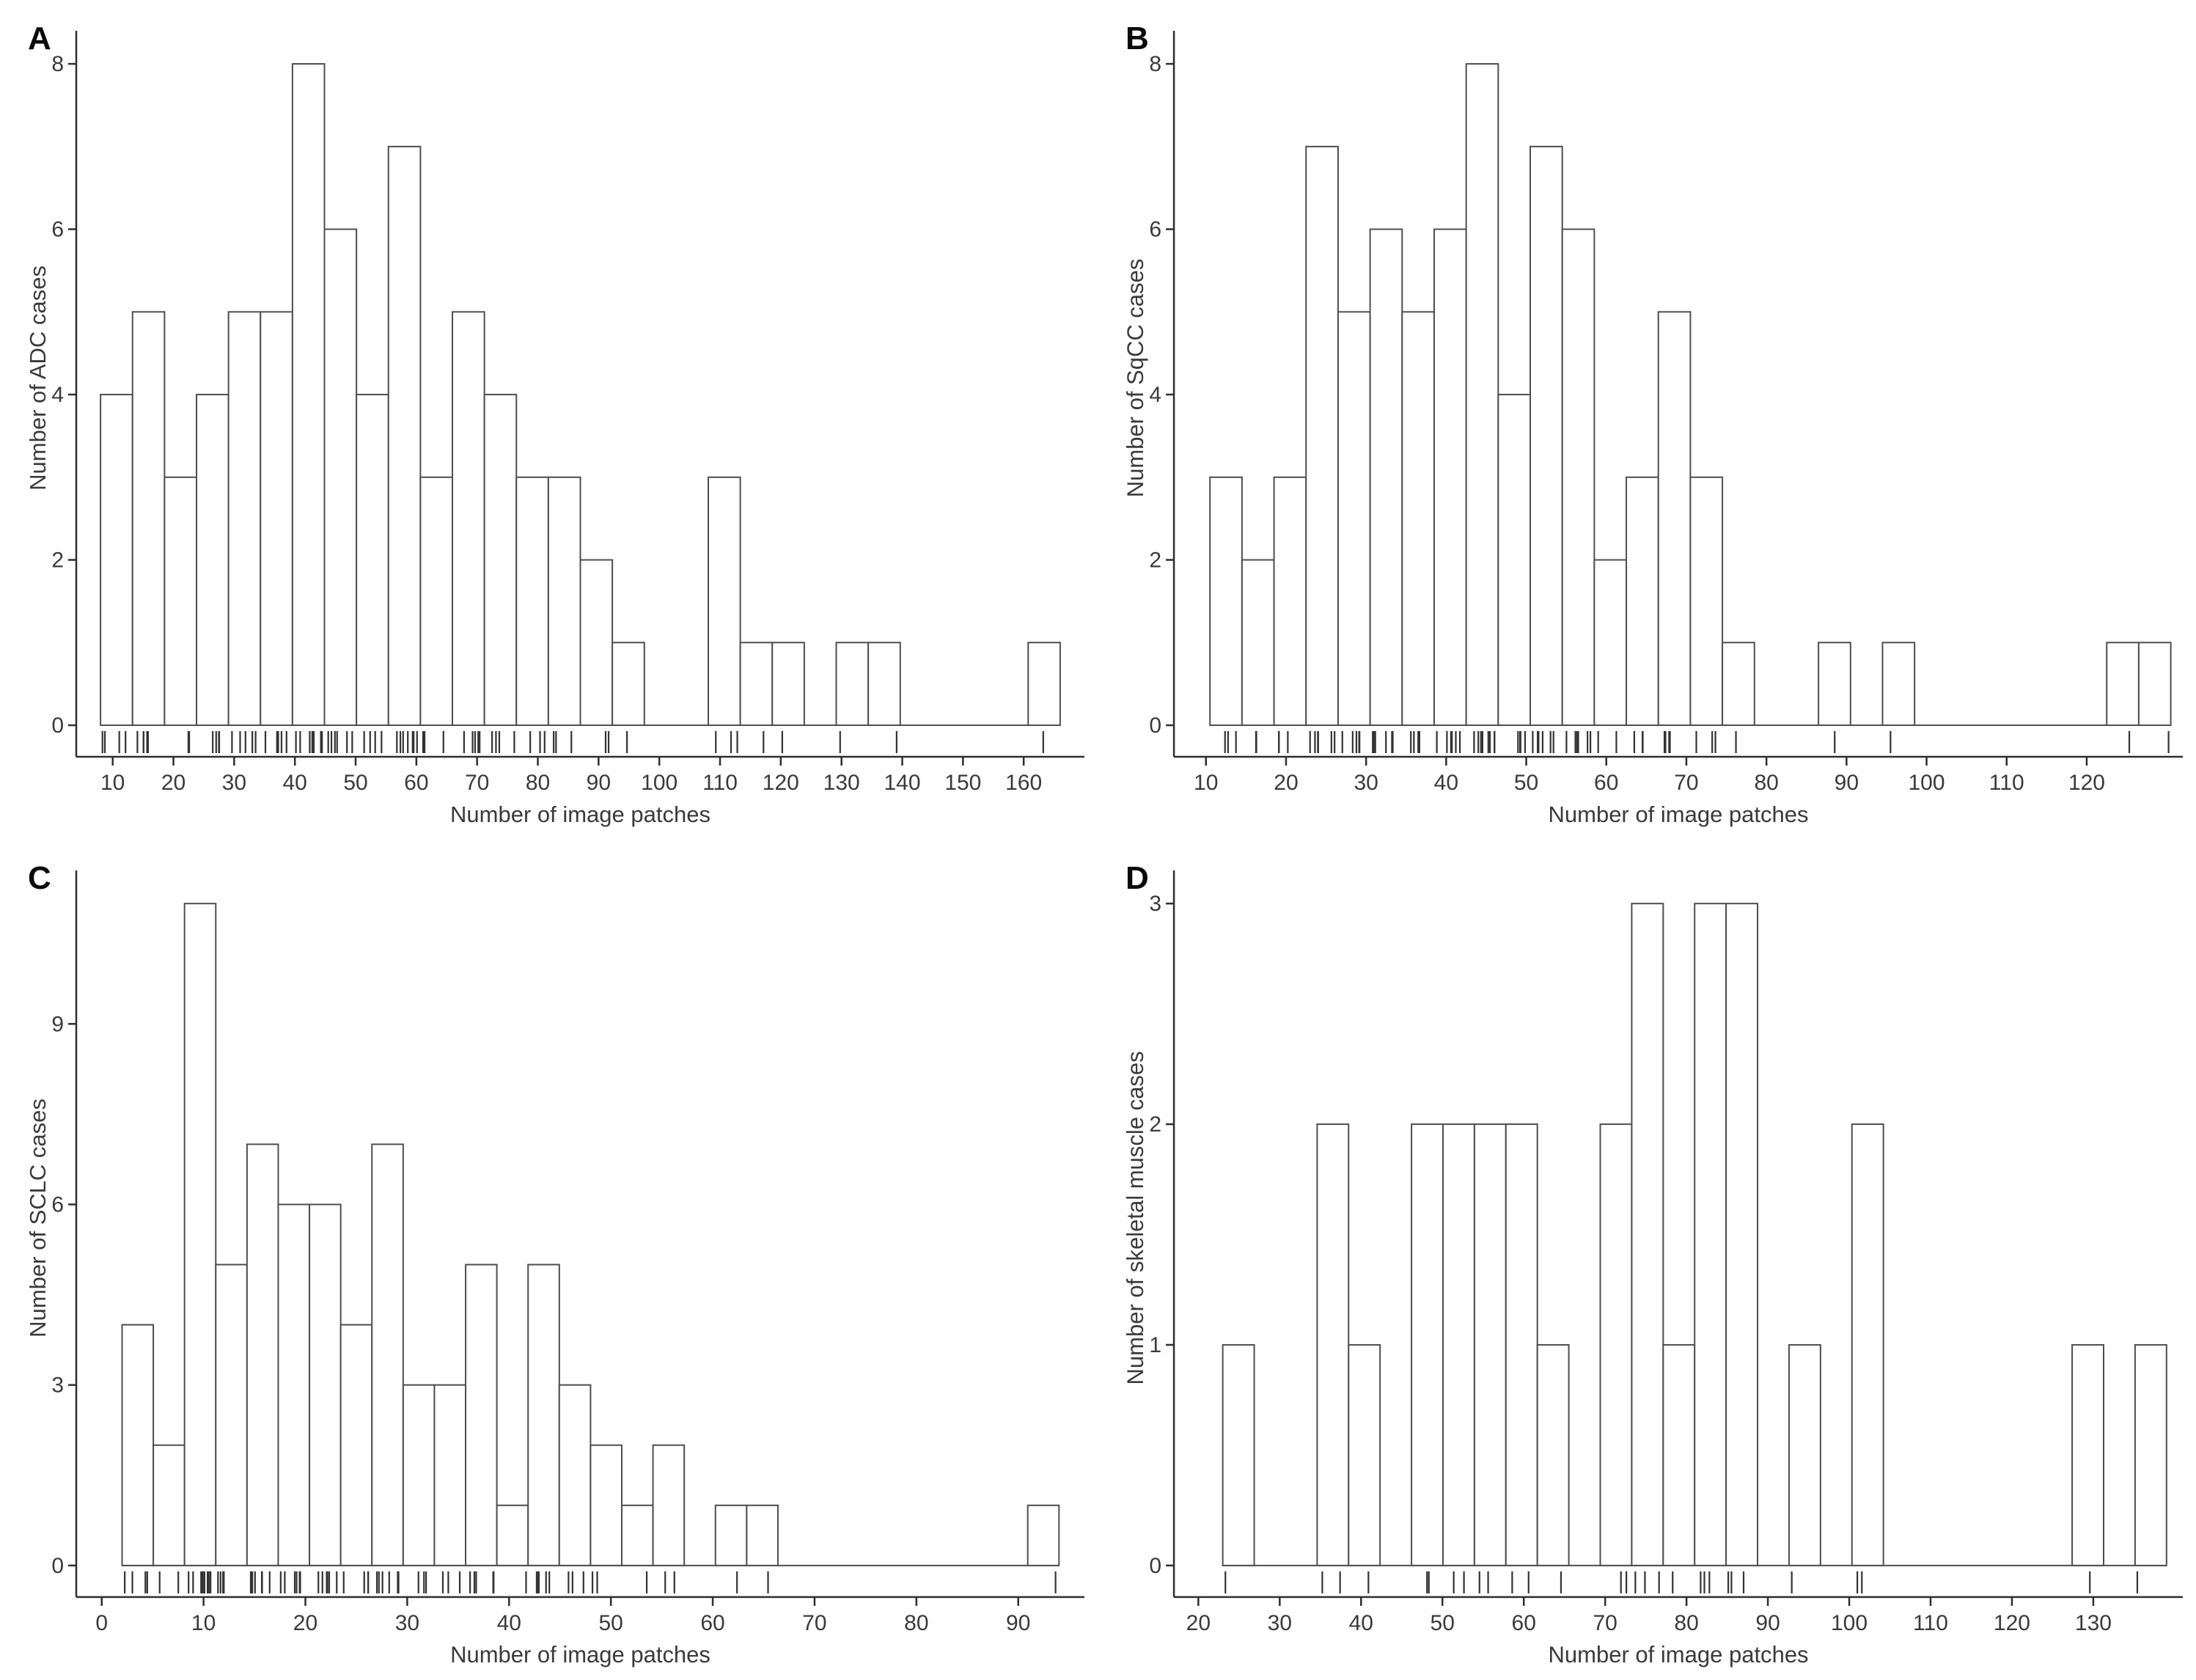 This screenshot has width=2196, height=1680. What do you see at coordinates (1155, 561) in the screenshot?
I see `y-tick-label: 2` at bounding box center [1155, 561].